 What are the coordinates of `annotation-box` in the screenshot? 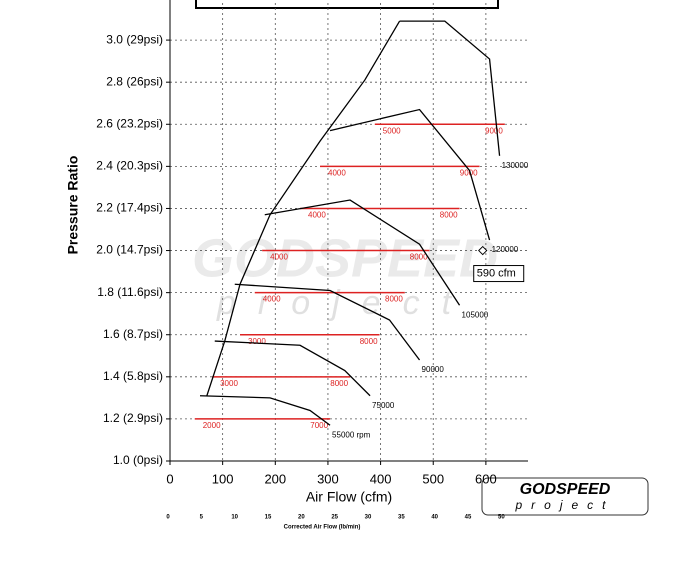 It's located at (499, 274).